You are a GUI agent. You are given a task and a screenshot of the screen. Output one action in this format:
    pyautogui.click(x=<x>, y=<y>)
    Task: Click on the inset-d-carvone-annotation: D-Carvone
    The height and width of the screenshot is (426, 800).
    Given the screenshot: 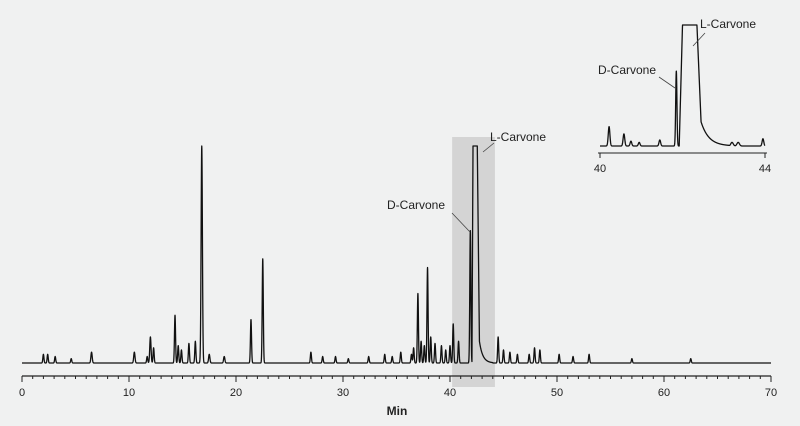 What is the action you would take?
    pyautogui.click(x=627, y=70)
    